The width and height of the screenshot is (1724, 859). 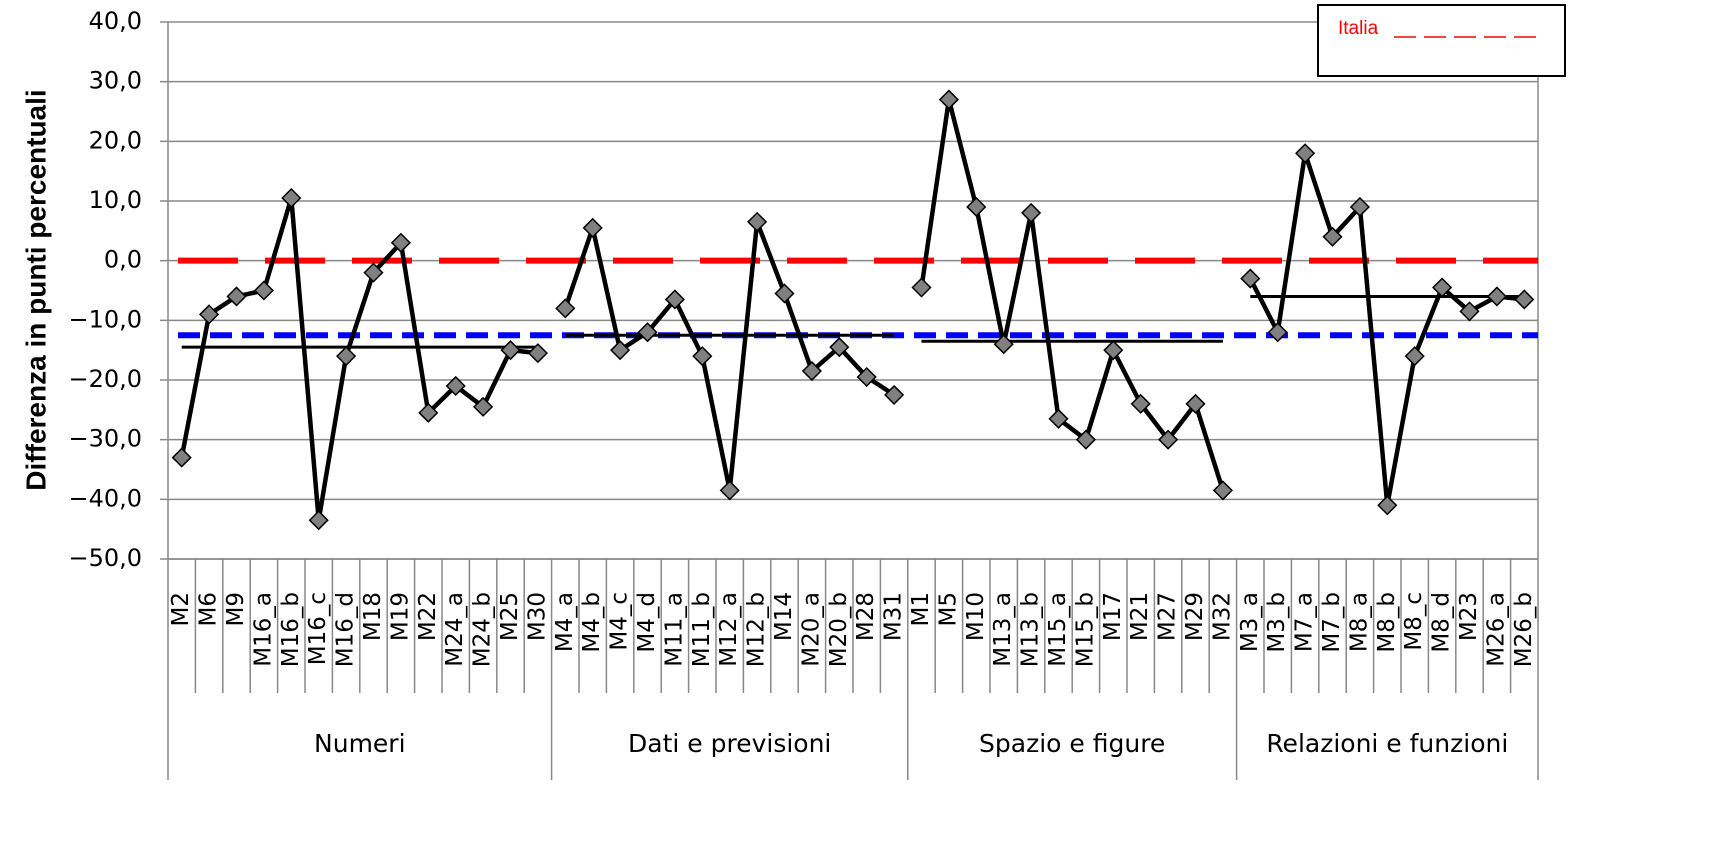 I want to click on x-tick-label: M20_a, so click(x=811, y=629).